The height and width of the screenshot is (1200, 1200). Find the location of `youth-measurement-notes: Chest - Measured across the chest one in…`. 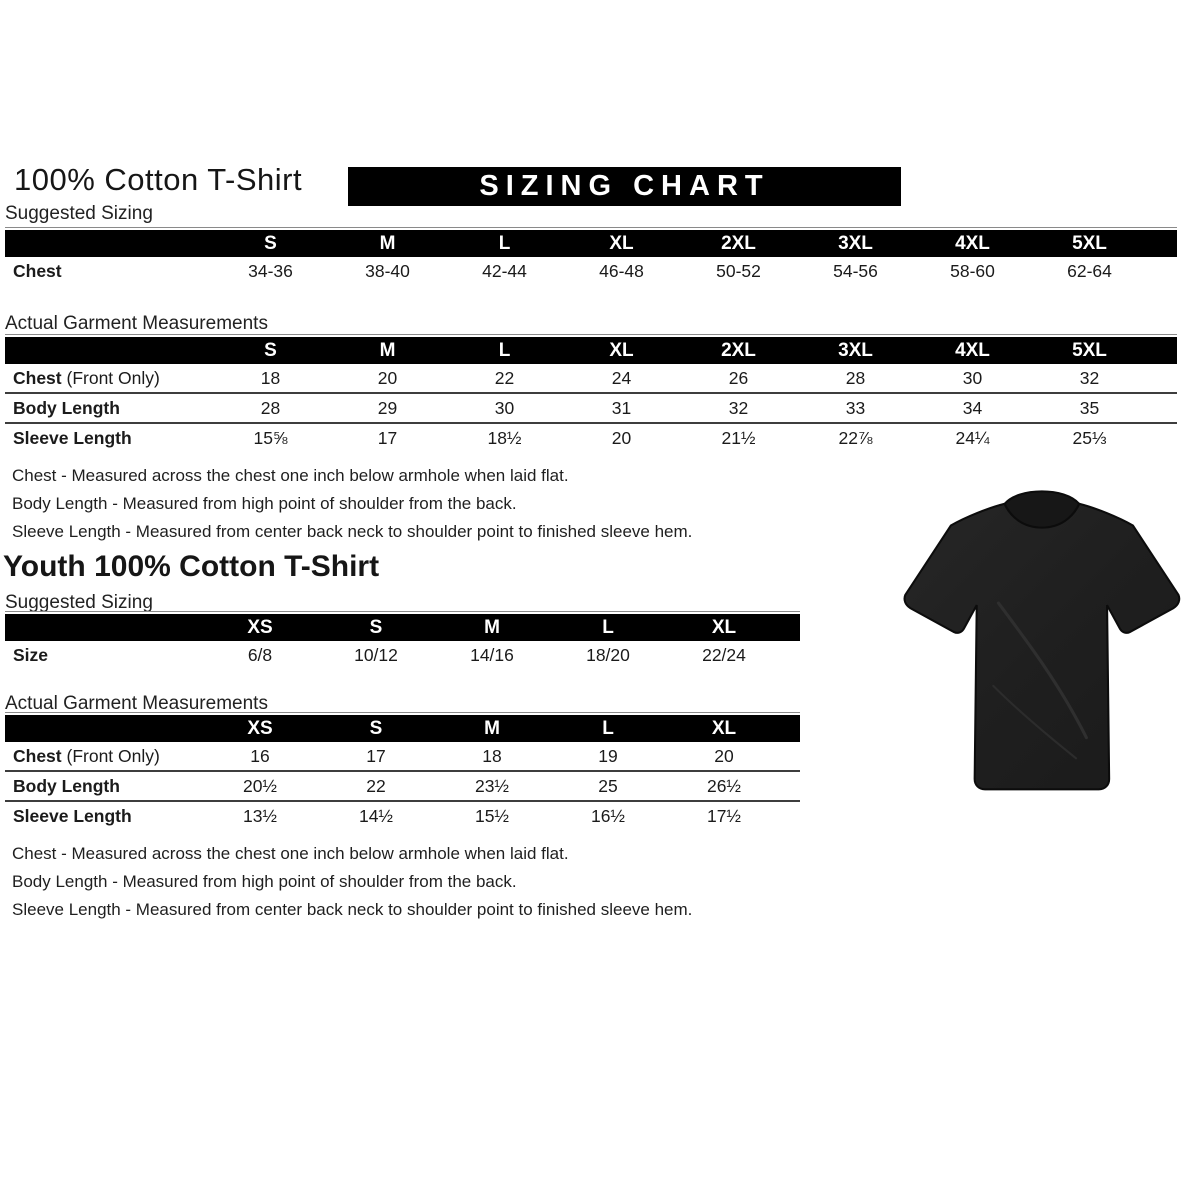

youth-measurement-notes: Chest - Measured across the chest one in… is located at coordinates (352, 882).